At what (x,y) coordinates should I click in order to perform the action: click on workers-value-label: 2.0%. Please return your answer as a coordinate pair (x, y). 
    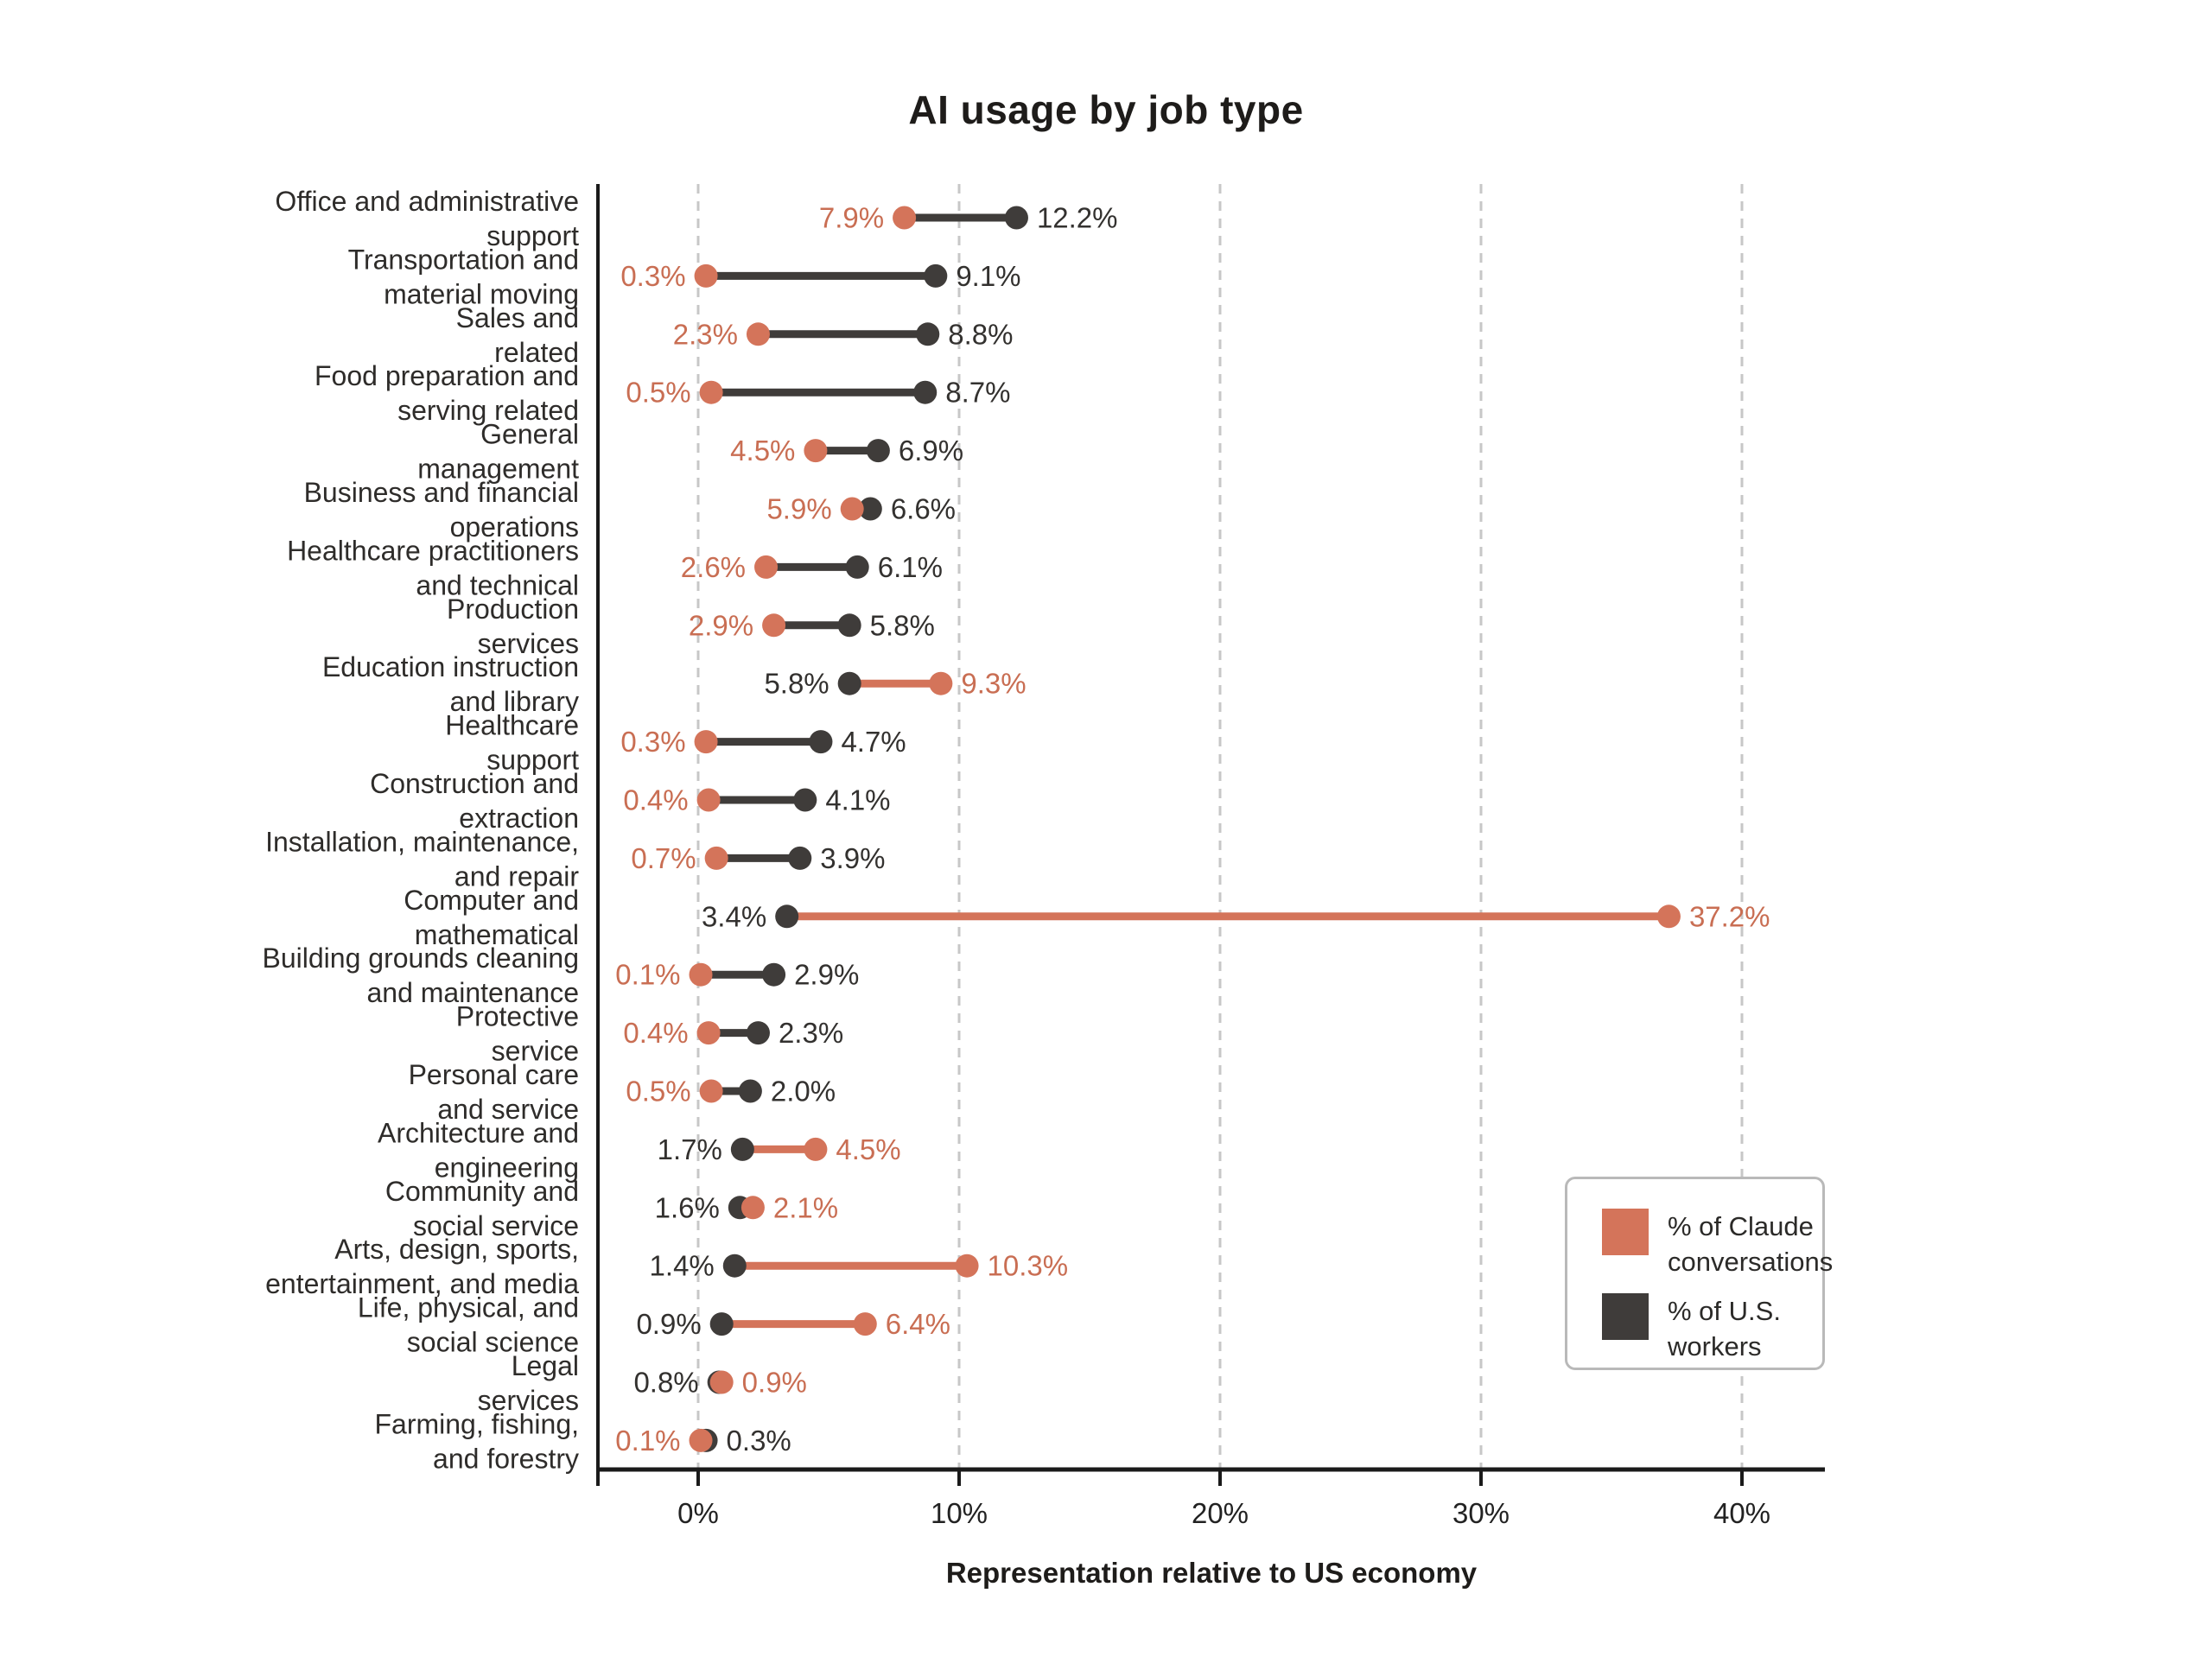
    Looking at the image, I should click on (803, 1092).